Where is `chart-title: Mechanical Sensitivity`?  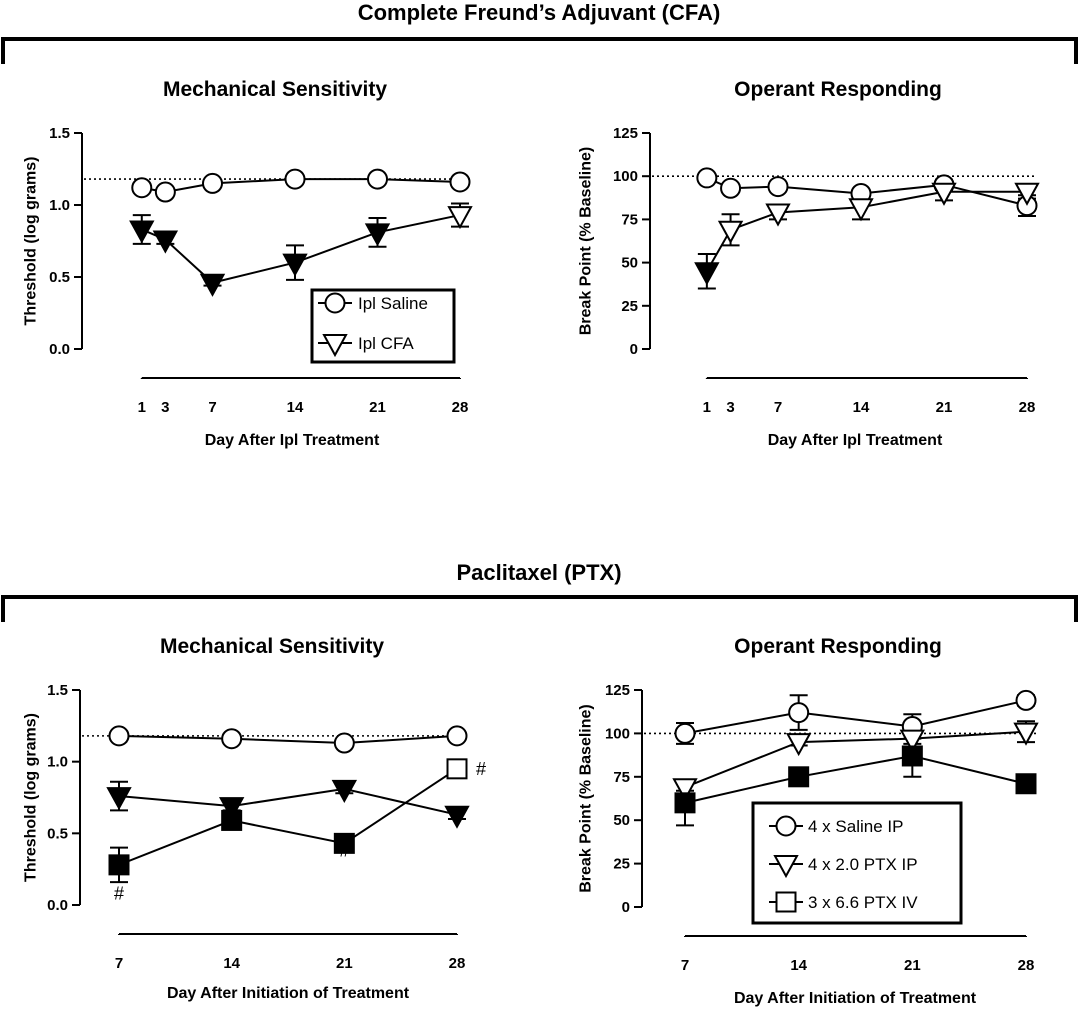 chart-title: Mechanical Sensitivity is located at coordinates (275, 89).